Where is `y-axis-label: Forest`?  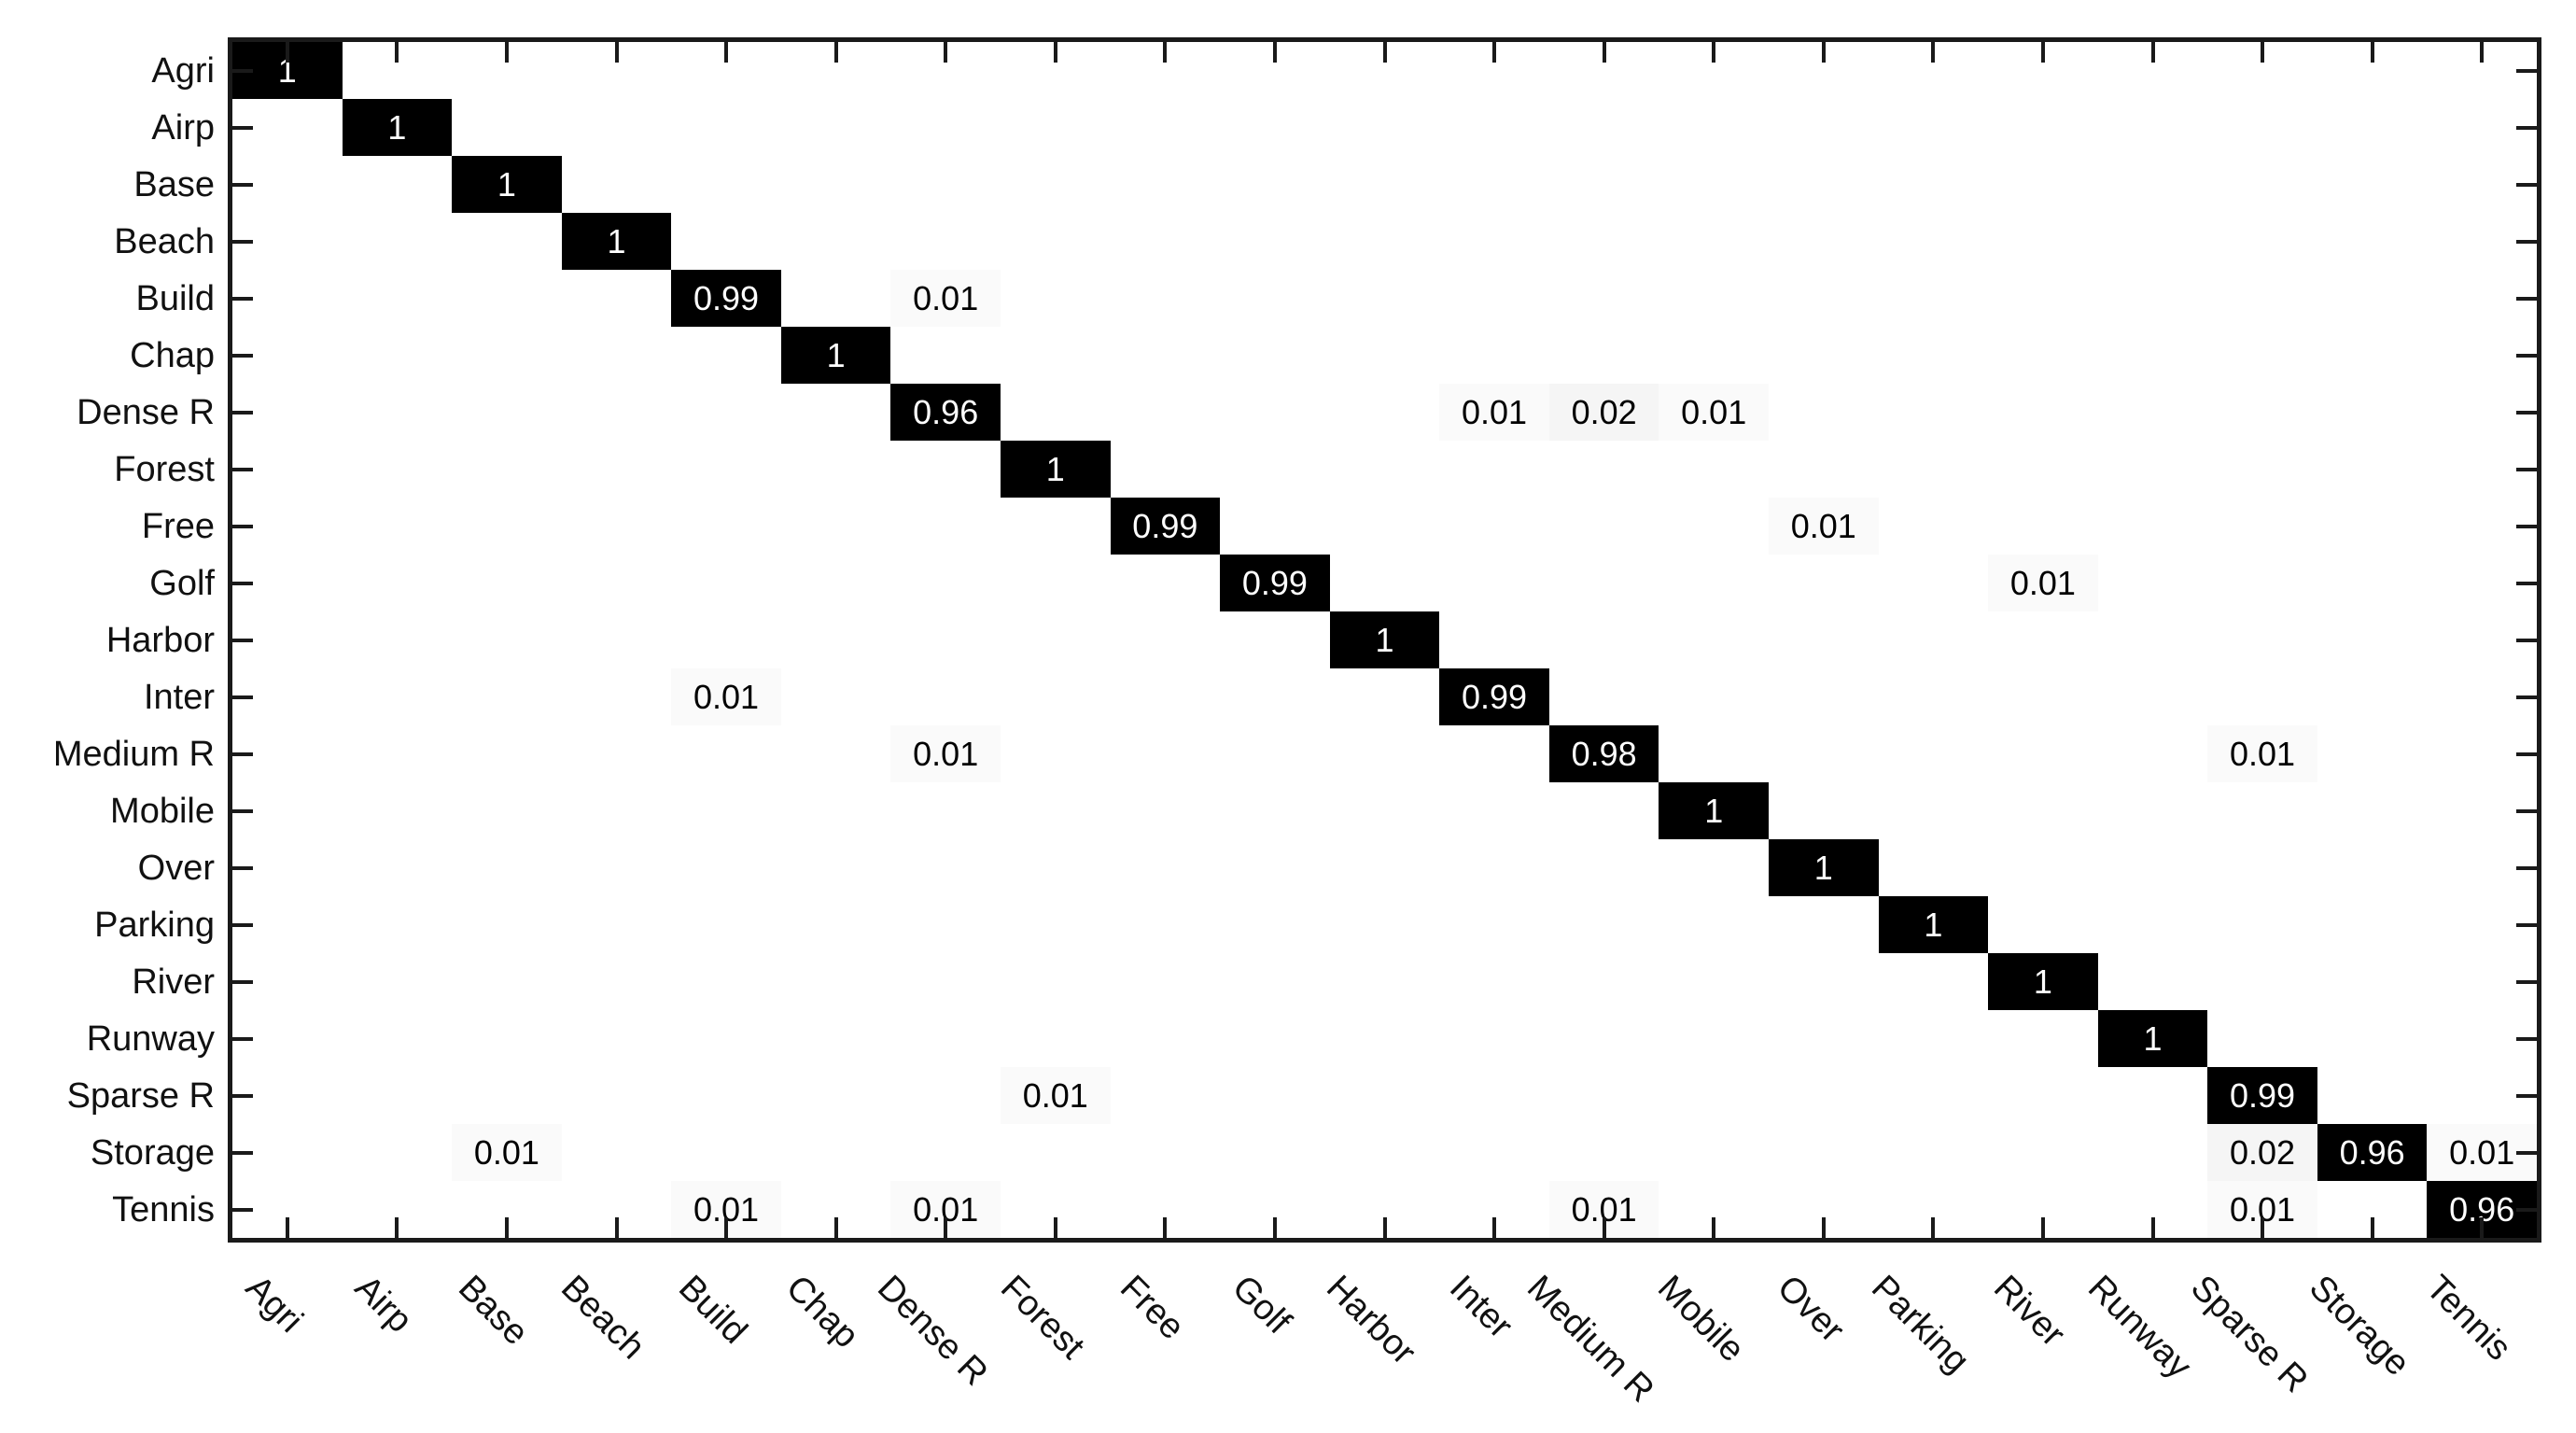
y-axis-label: Forest is located at coordinates (164, 469).